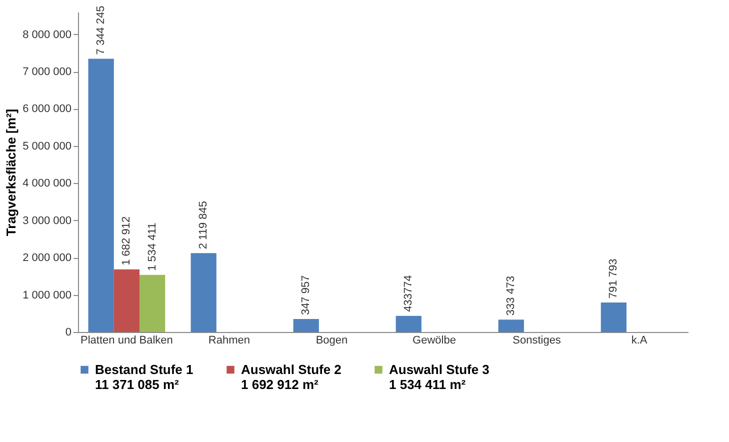  Describe the element at coordinates (68, 332) in the screenshot. I see `y-tick-label: 0` at that location.